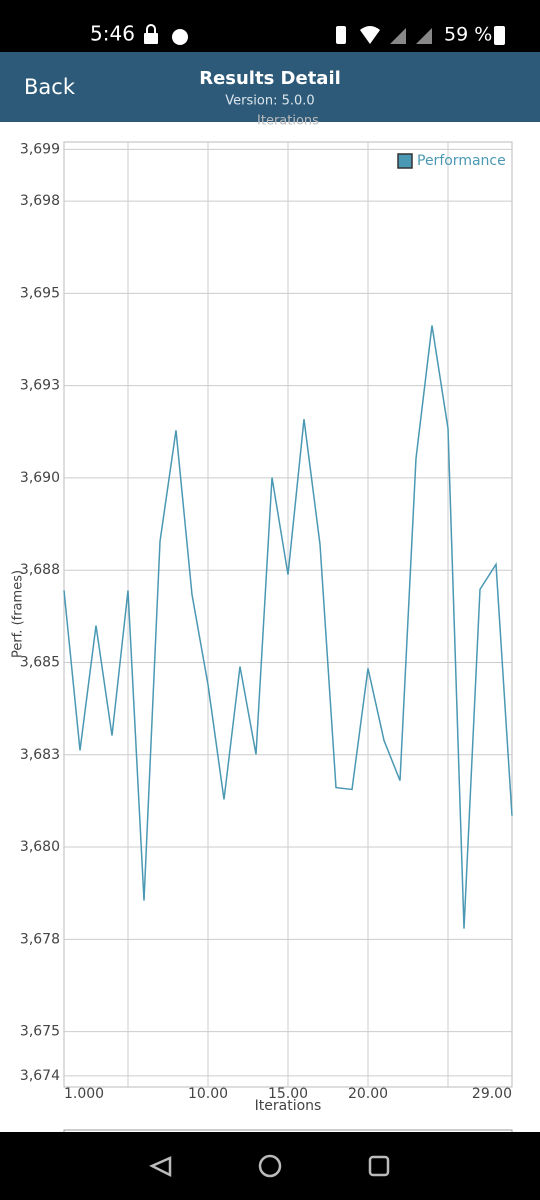 Image resolution: width=540 pixels, height=1200 pixels. I want to click on nav-home, so click(270, 1166).